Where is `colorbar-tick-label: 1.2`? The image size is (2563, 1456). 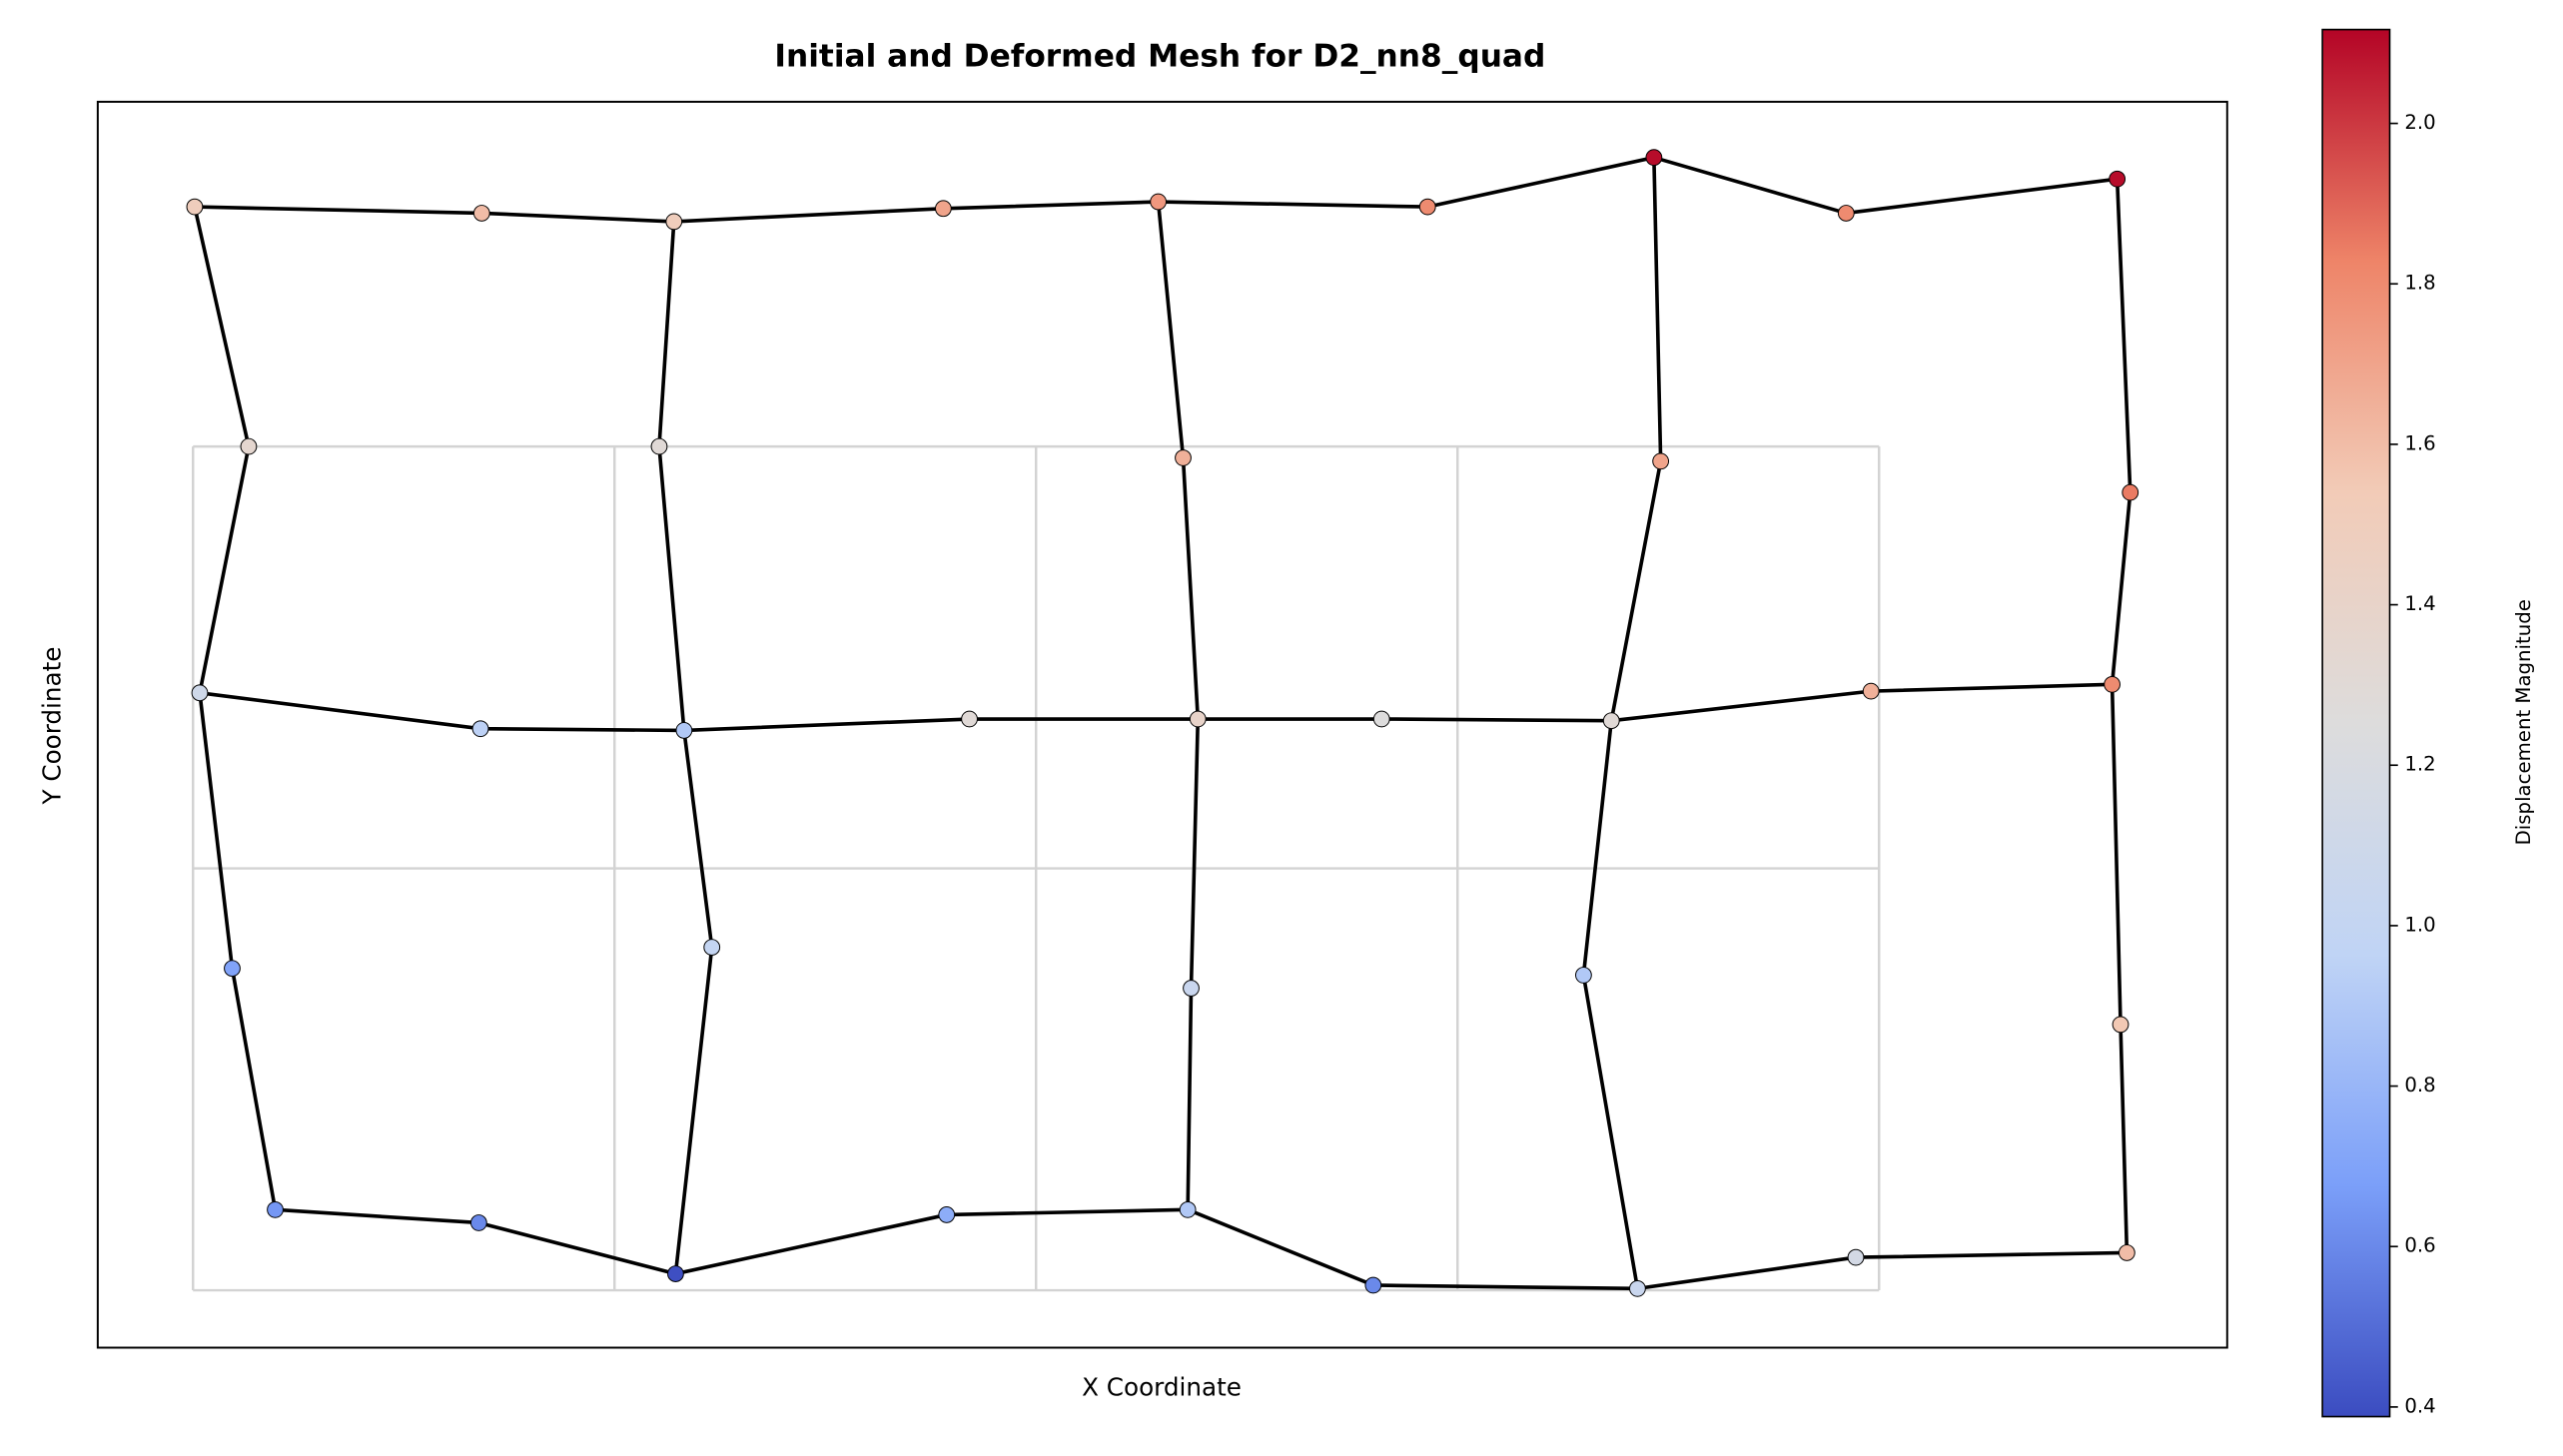 colorbar-tick-label: 1.2 is located at coordinates (2419, 764).